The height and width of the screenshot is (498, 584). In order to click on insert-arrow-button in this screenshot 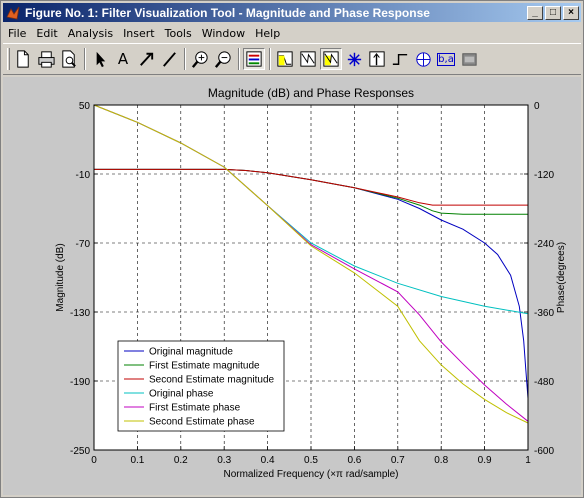, I will do `click(146, 59)`.